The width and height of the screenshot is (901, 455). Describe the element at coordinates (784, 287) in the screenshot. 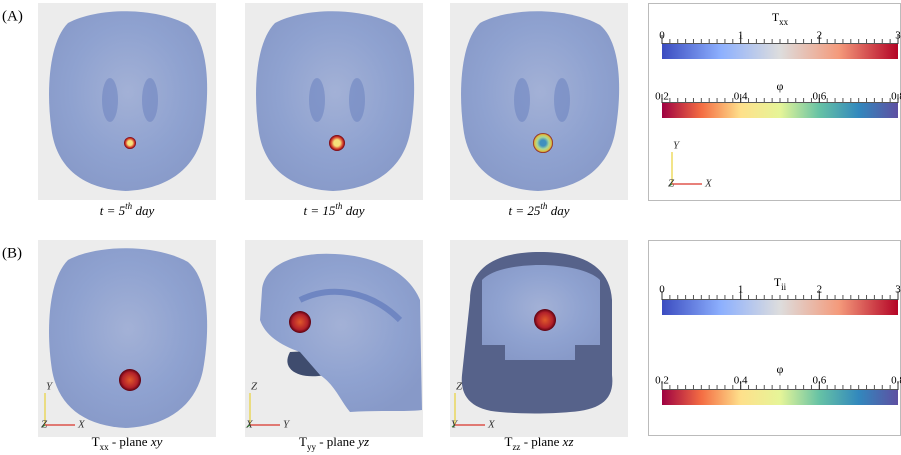

I see `subscript: ii` at that location.